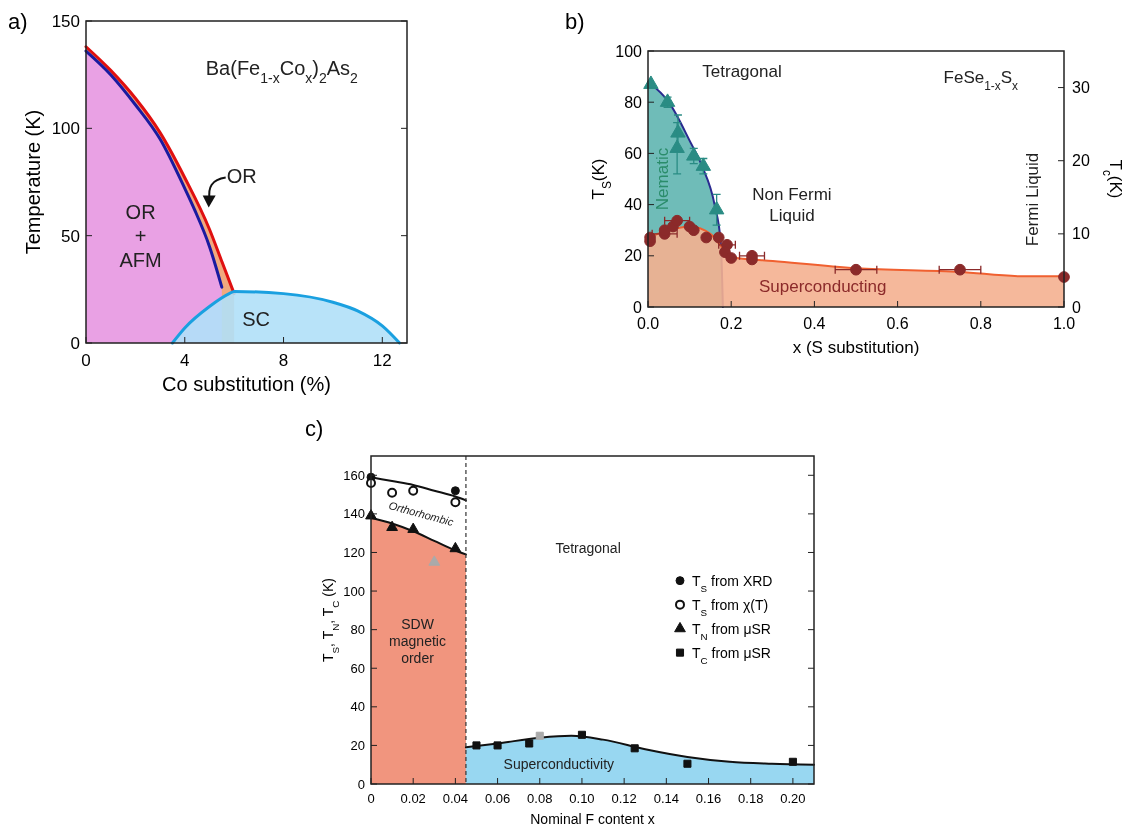  Describe the element at coordinates (1064, 323) in the screenshot. I see `x-tick-label: 1.0` at that location.